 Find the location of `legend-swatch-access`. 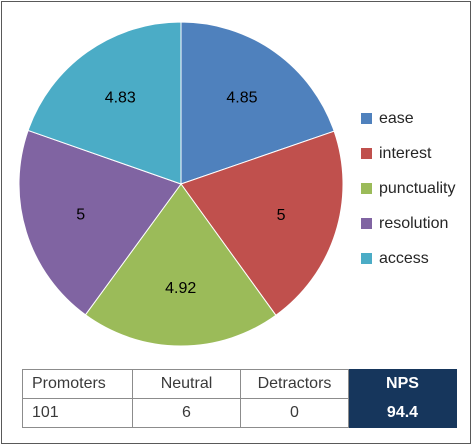

legend-swatch-access is located at coordinates (366, 258).